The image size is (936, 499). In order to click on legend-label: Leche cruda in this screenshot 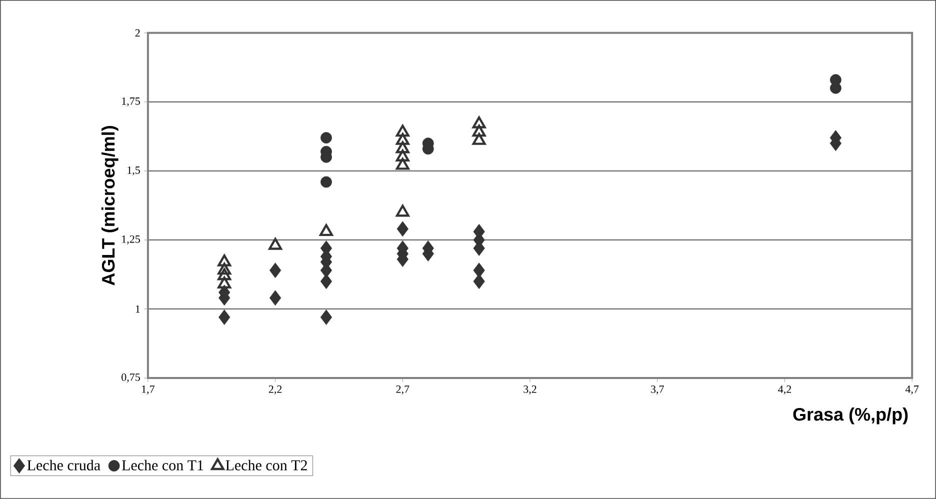, I will do `click(63, 465)`.